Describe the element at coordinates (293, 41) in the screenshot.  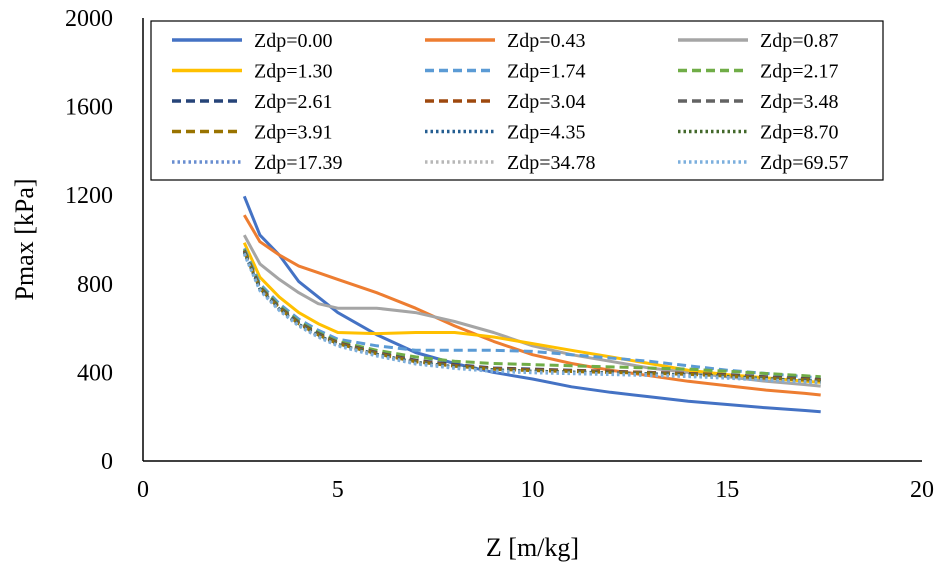
I see `legend-label: Zdp=0.00` at that location.